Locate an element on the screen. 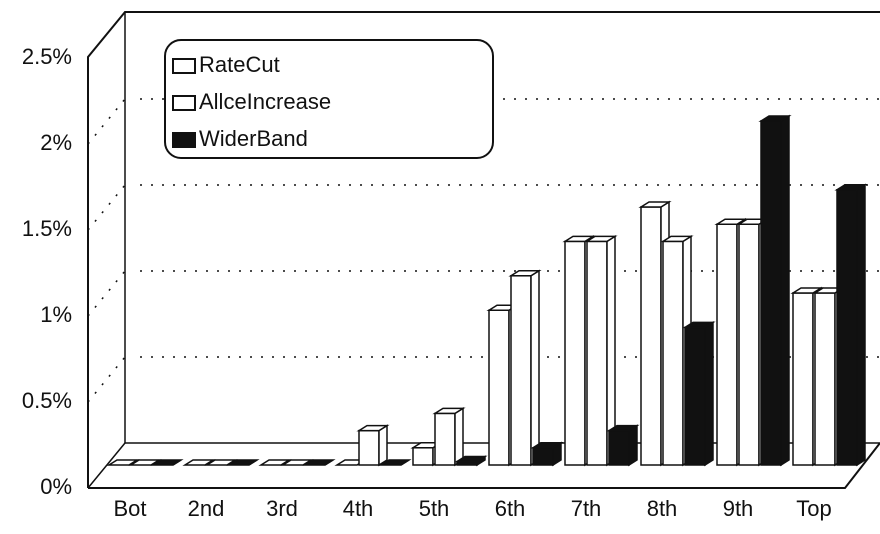  legend-label: RateCut is located at coordinates (239, 64).